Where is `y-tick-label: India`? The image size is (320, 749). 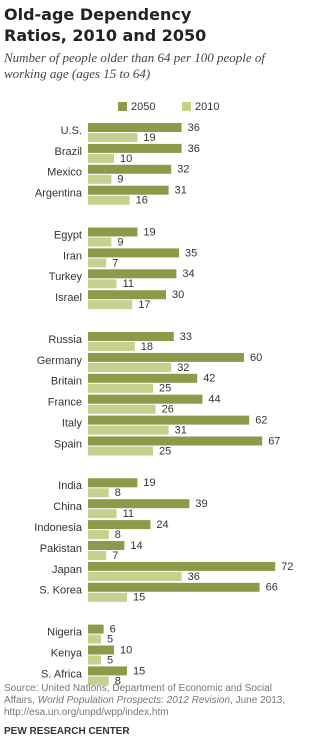
y-tick-label: India is located at coordinates (70, 486).